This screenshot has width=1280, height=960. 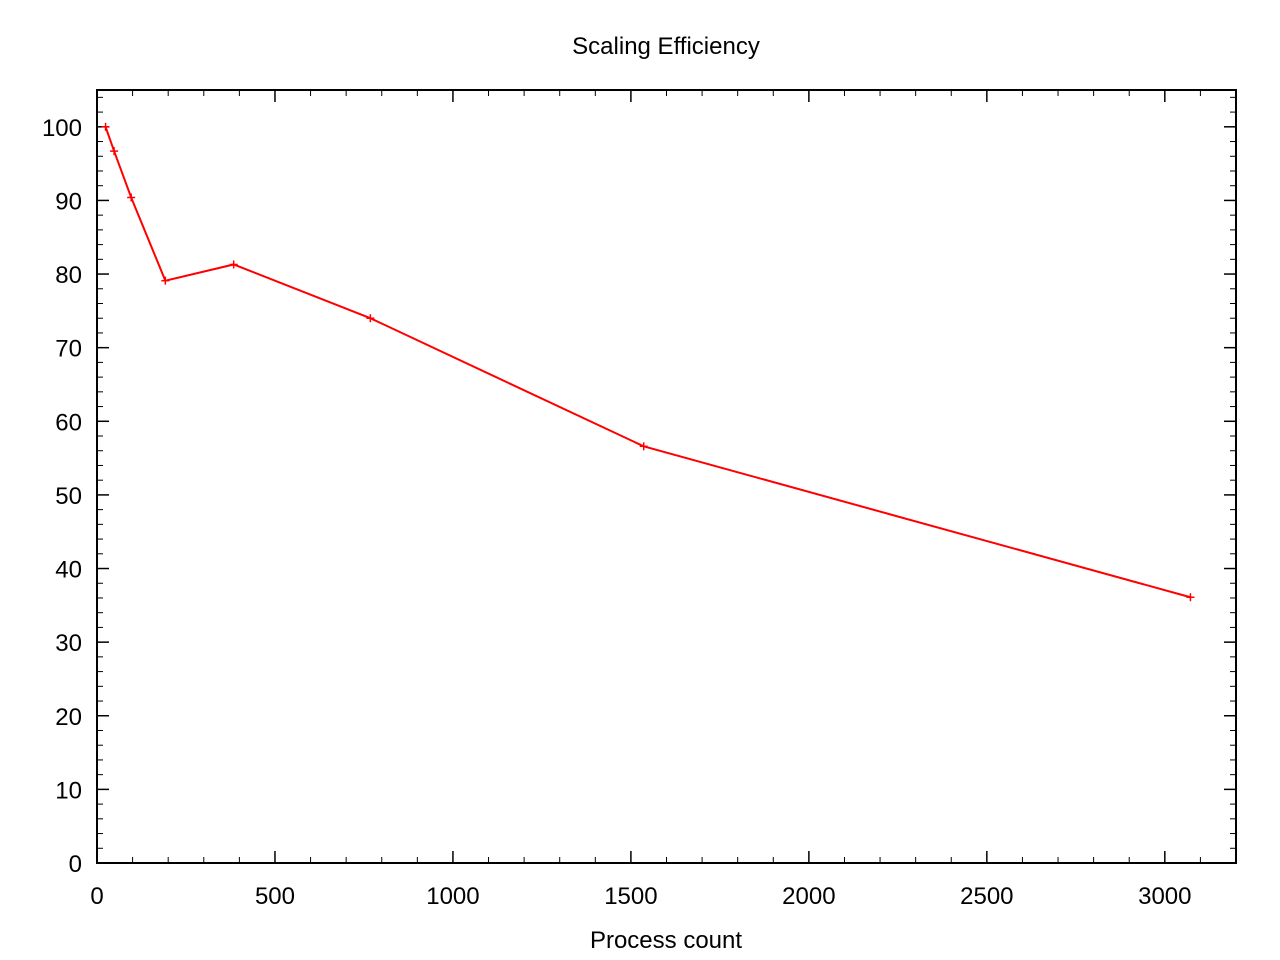 What do you see at coordinates (68, 717) in the screenshot?
I see `y-tick-label: 20` at bounding box center [68, 717].